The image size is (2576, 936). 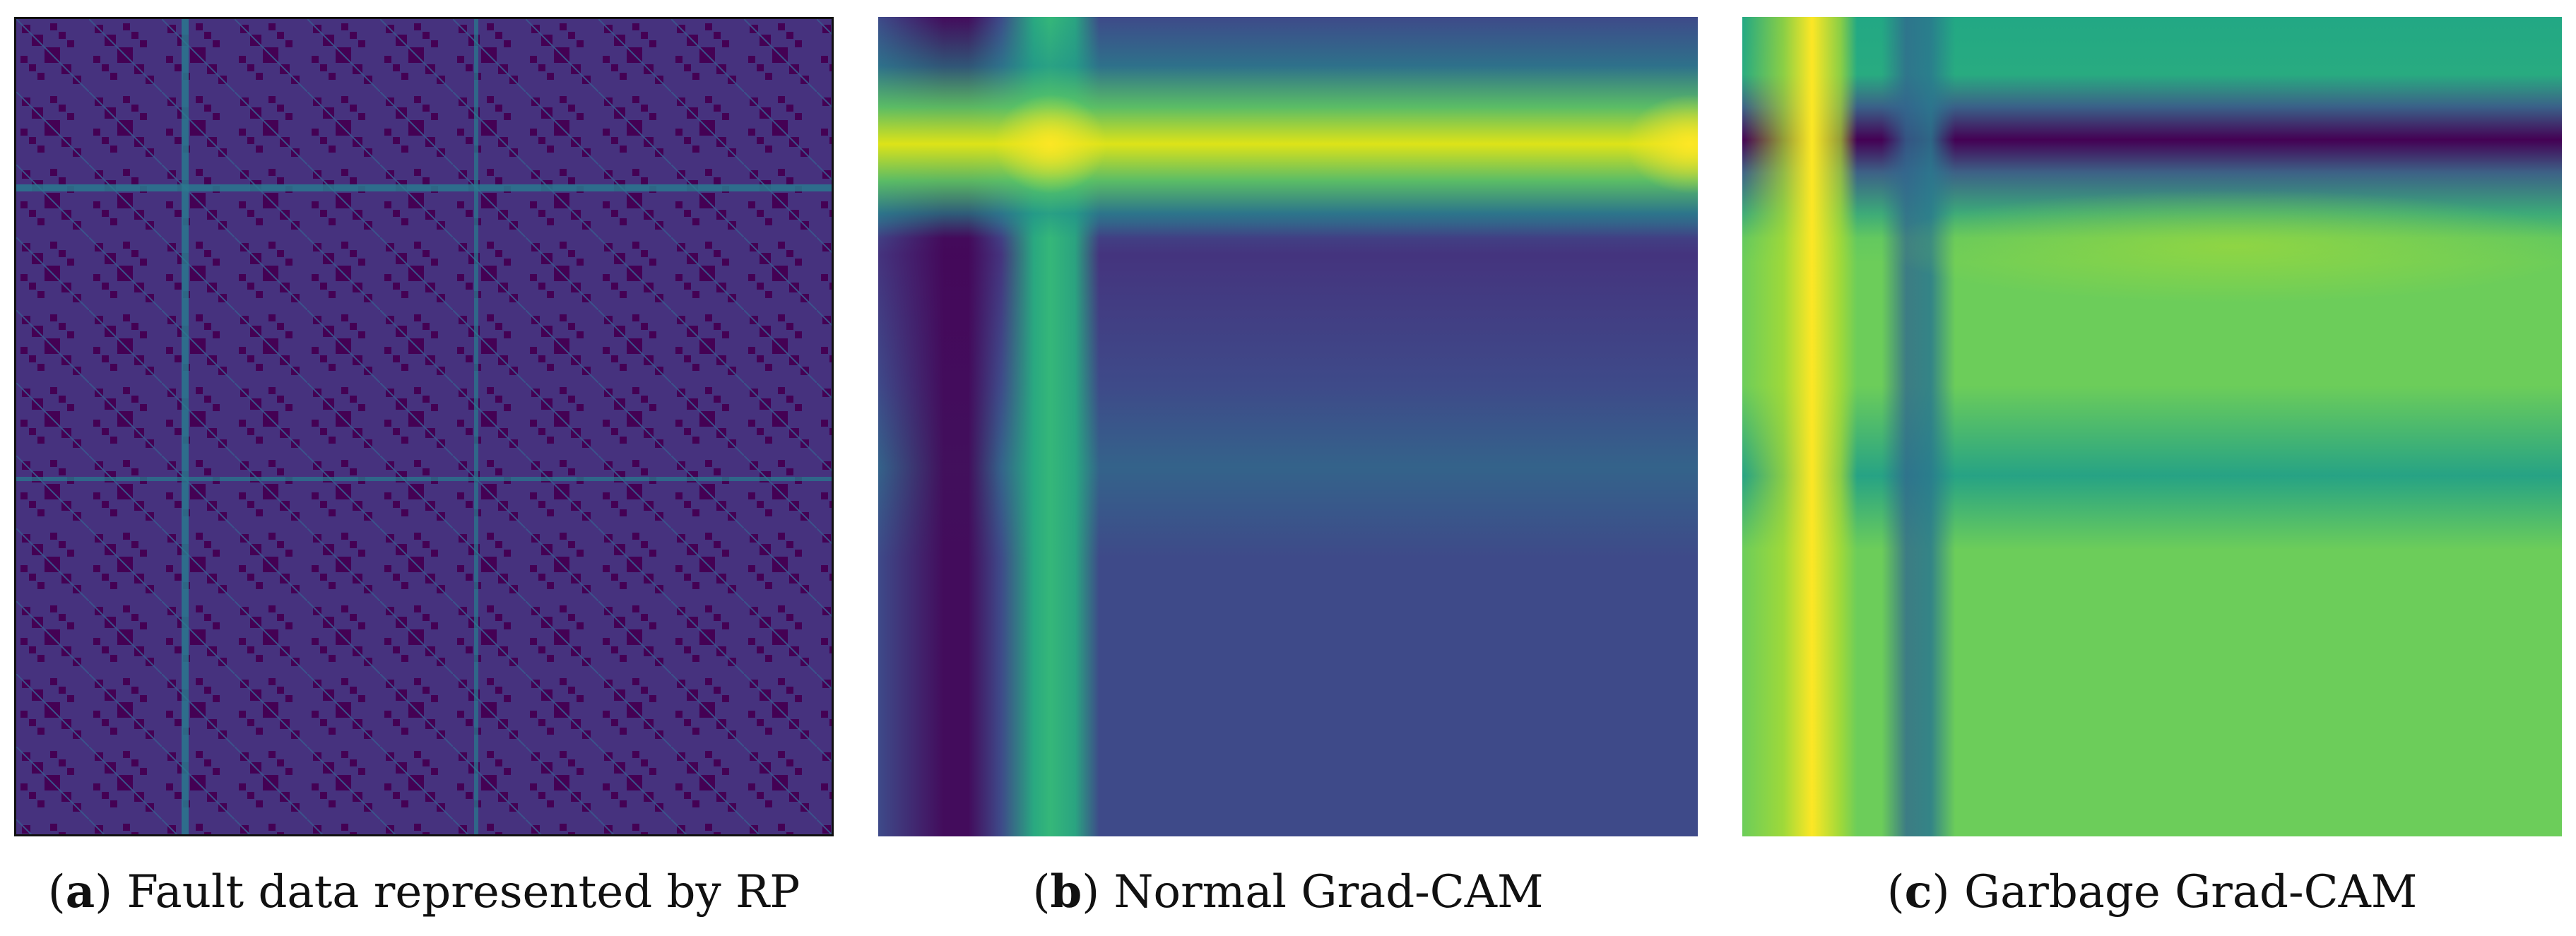 What do you see at coordinates (456, 892) in the screenshot?
I see `caption-a-text: Fault data represented by RP` at bounding box center [456, 892].